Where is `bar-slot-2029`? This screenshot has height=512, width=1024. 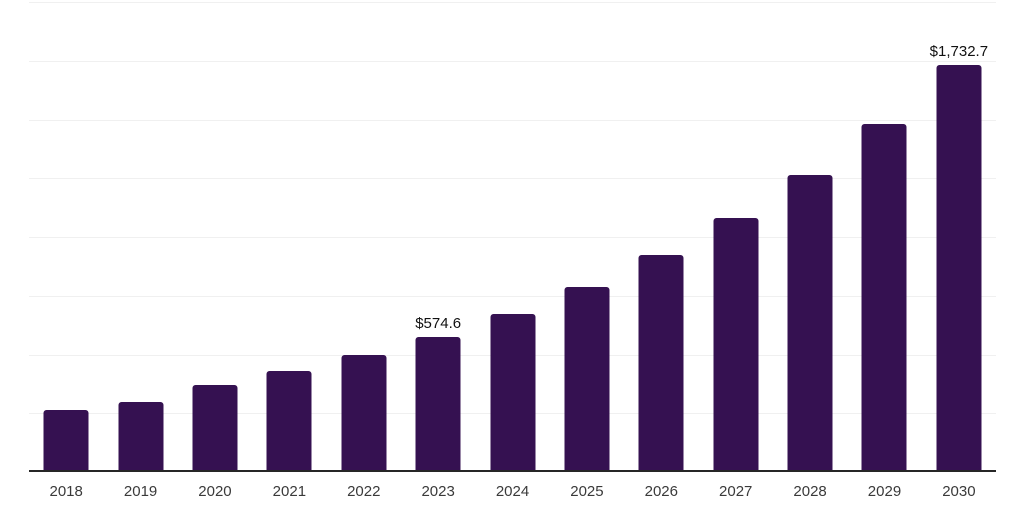 bar-slot-2029 is located at coordinates (884, 237).